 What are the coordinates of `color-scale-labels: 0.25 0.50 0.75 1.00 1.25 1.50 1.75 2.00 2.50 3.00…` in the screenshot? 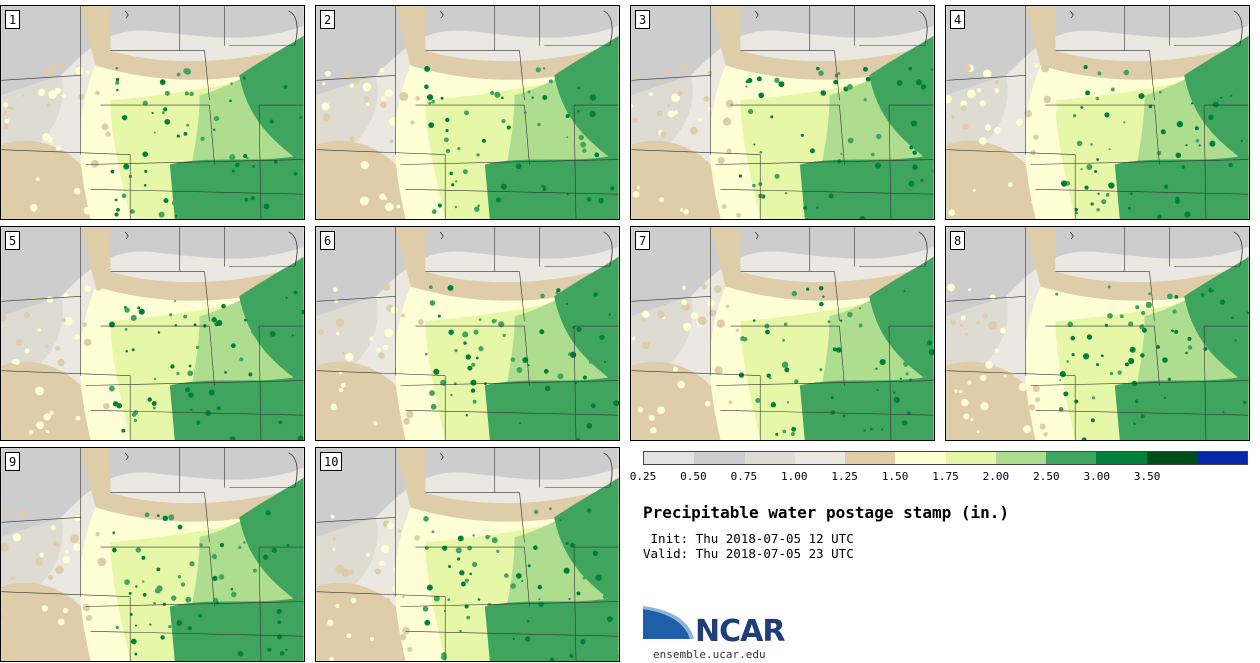 It's located at (939, 477).